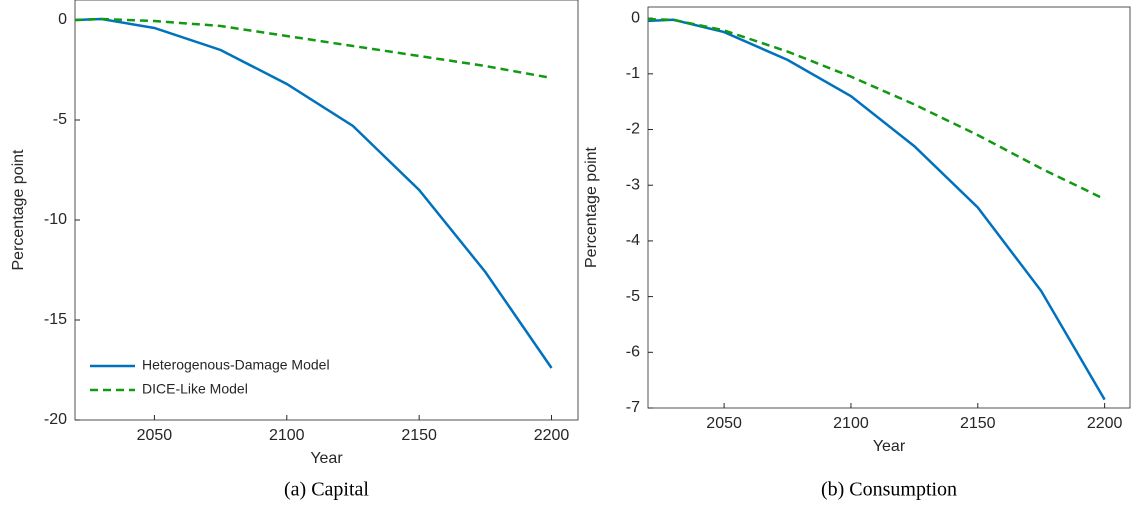  Describe the element at coordinates (633, 129) in the screenshot. I see `y-tick-label: -2` at that location.